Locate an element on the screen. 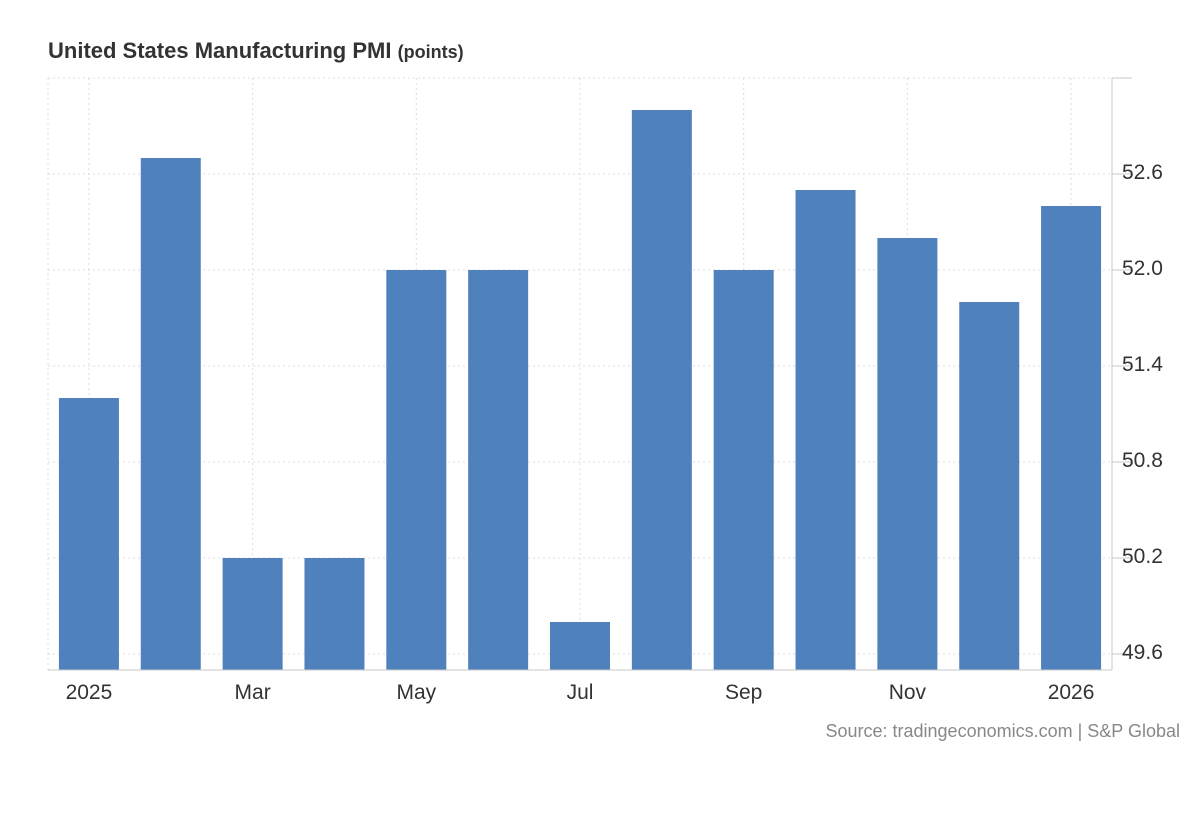 This screenshot has height=820, width=1200. x-tick-label: Jul is located at coordinates (580, 692).